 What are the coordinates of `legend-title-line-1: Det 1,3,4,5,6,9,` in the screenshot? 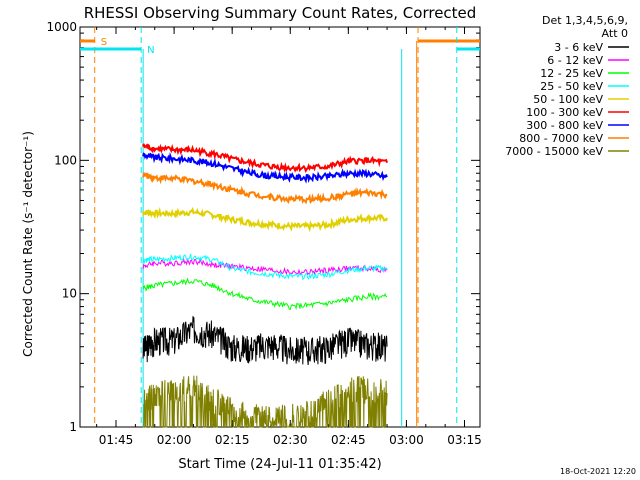 It's located at (585, 20).